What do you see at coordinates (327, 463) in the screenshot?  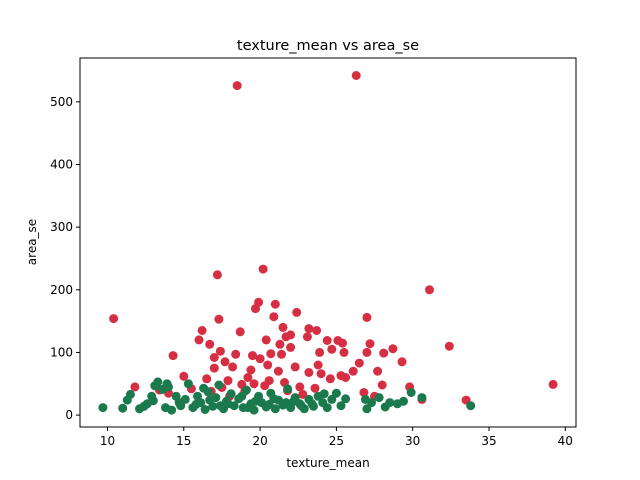 I see `x-axis-label: texture_mean` at bounding box center [327, 463].